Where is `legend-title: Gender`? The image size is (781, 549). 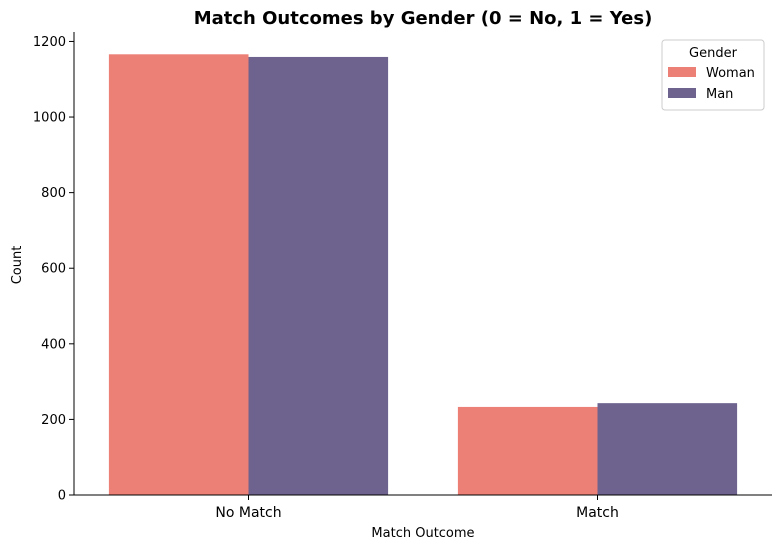 legend-title: Gender is located at coordinates (713, 53).